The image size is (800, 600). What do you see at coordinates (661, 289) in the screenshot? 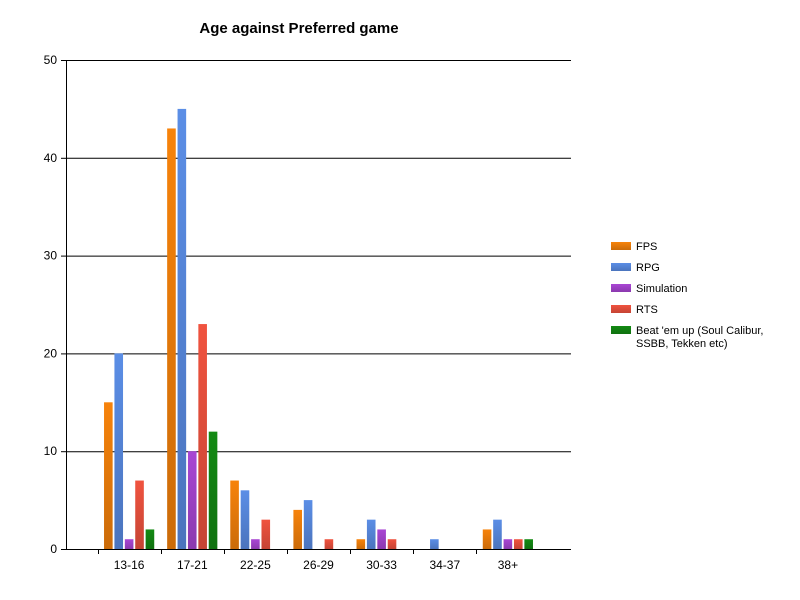
I see `legend-label-simulation: Simulation` at bounding box center [661, 289].